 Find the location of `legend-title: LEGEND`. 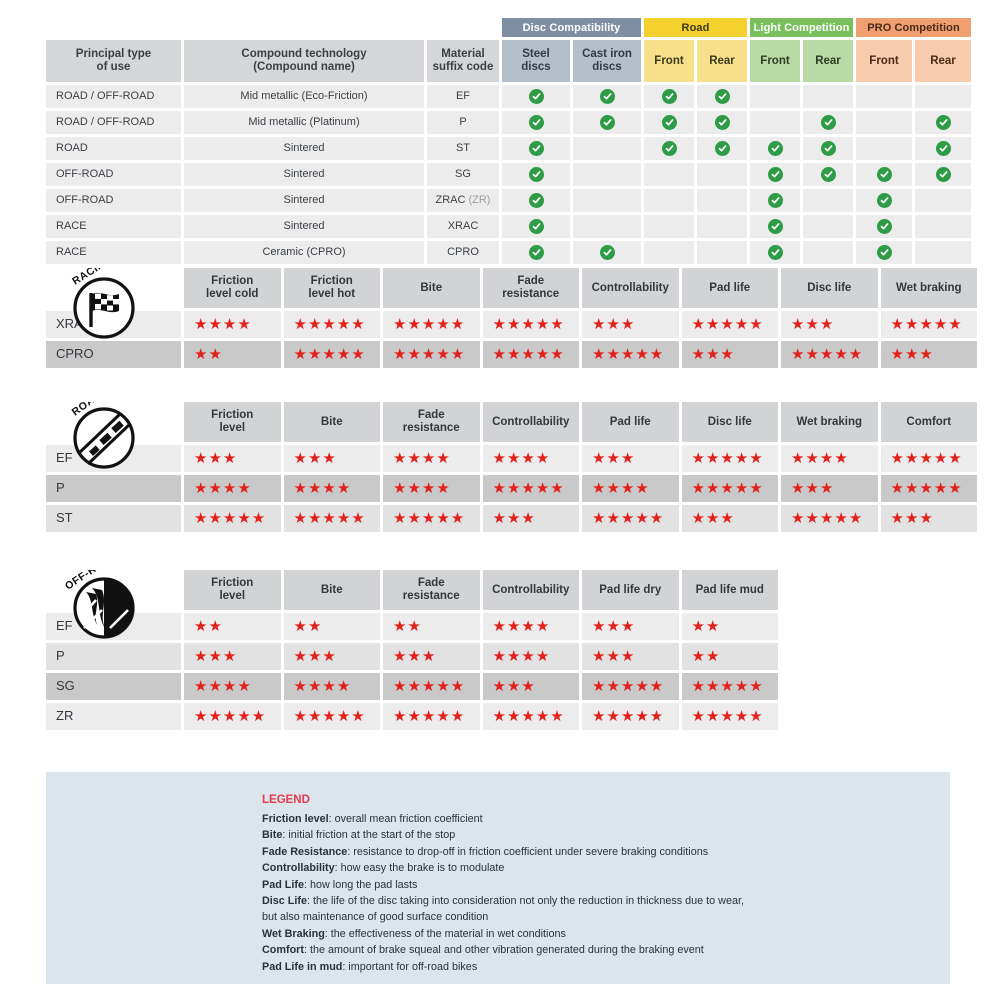

legend-title: LEGEND is located at coordinates (286, 800).